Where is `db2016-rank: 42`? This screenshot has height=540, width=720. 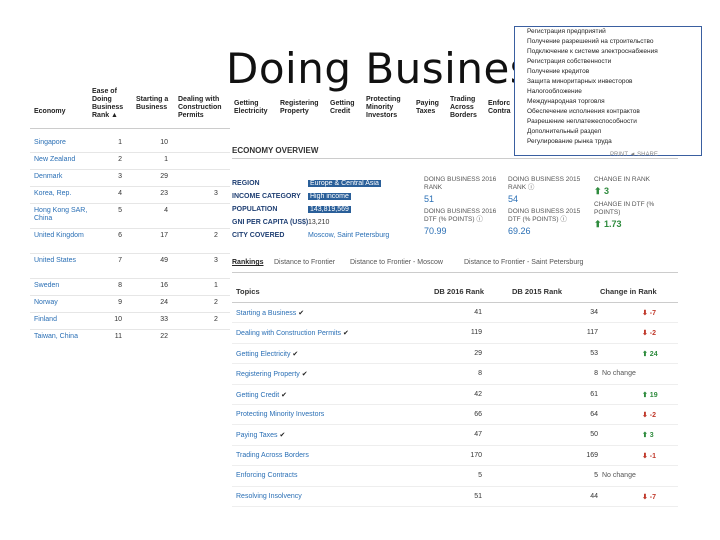
db2016-rank: 42 is located at coordinates (478, 394).